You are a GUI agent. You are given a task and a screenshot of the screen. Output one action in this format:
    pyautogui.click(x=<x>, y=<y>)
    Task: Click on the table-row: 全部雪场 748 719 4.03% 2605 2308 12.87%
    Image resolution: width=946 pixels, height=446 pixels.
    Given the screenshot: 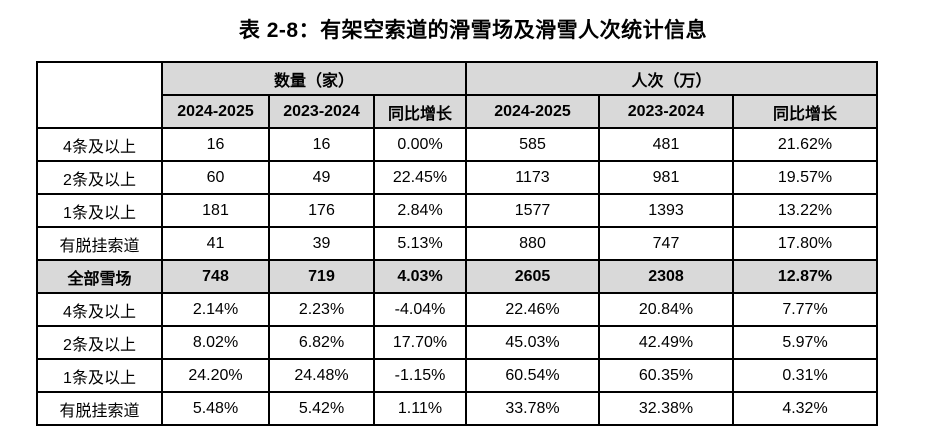 What is the action you would take?
    pyautogui.click(x=457, y=276)
    